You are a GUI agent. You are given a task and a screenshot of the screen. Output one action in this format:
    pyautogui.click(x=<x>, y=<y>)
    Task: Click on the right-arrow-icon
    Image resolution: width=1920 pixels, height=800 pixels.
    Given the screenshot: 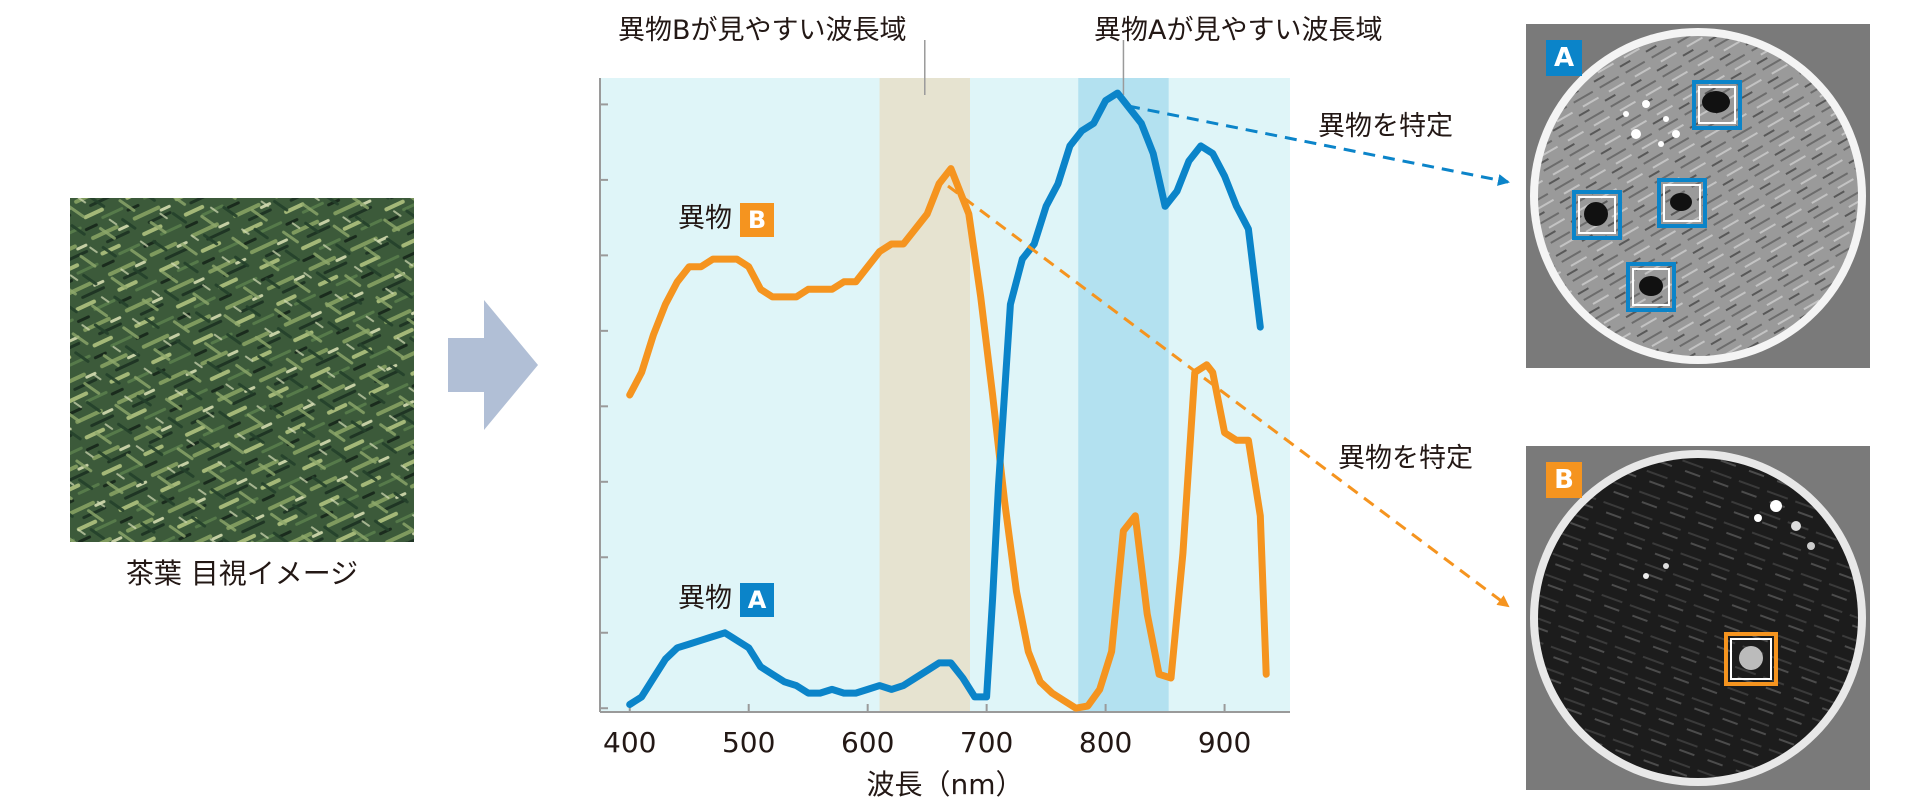 What is the action you would take?
    pyautogui.click(x=493, y=367)
    